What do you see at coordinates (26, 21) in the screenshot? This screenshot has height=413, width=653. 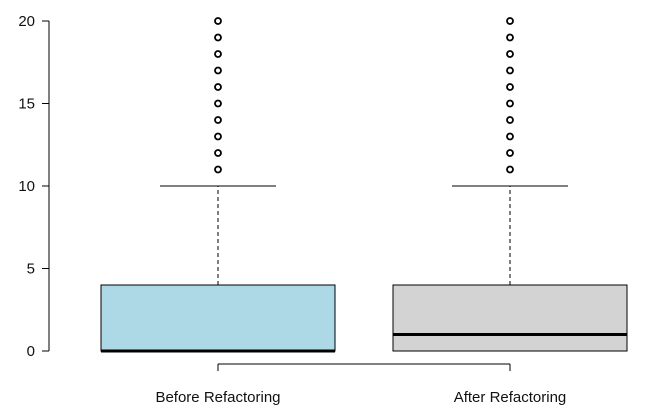 I see `y-tick-label: 20` at bounding box center [26, 21].